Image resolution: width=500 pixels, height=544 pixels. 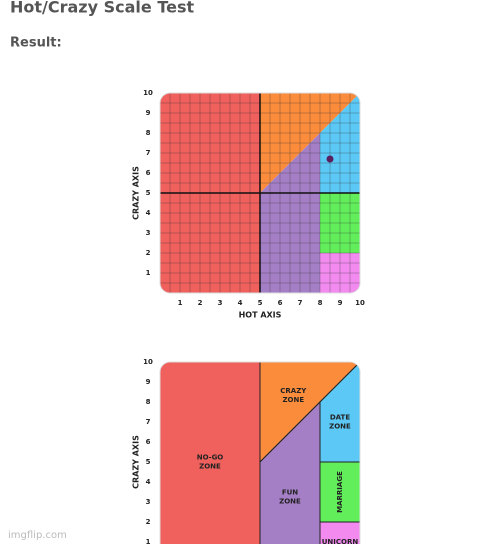 What do you see at coordinates (210, 458) in the screenshot?
I see `zone-label: NO-GO` at bounding box center [210, 458].